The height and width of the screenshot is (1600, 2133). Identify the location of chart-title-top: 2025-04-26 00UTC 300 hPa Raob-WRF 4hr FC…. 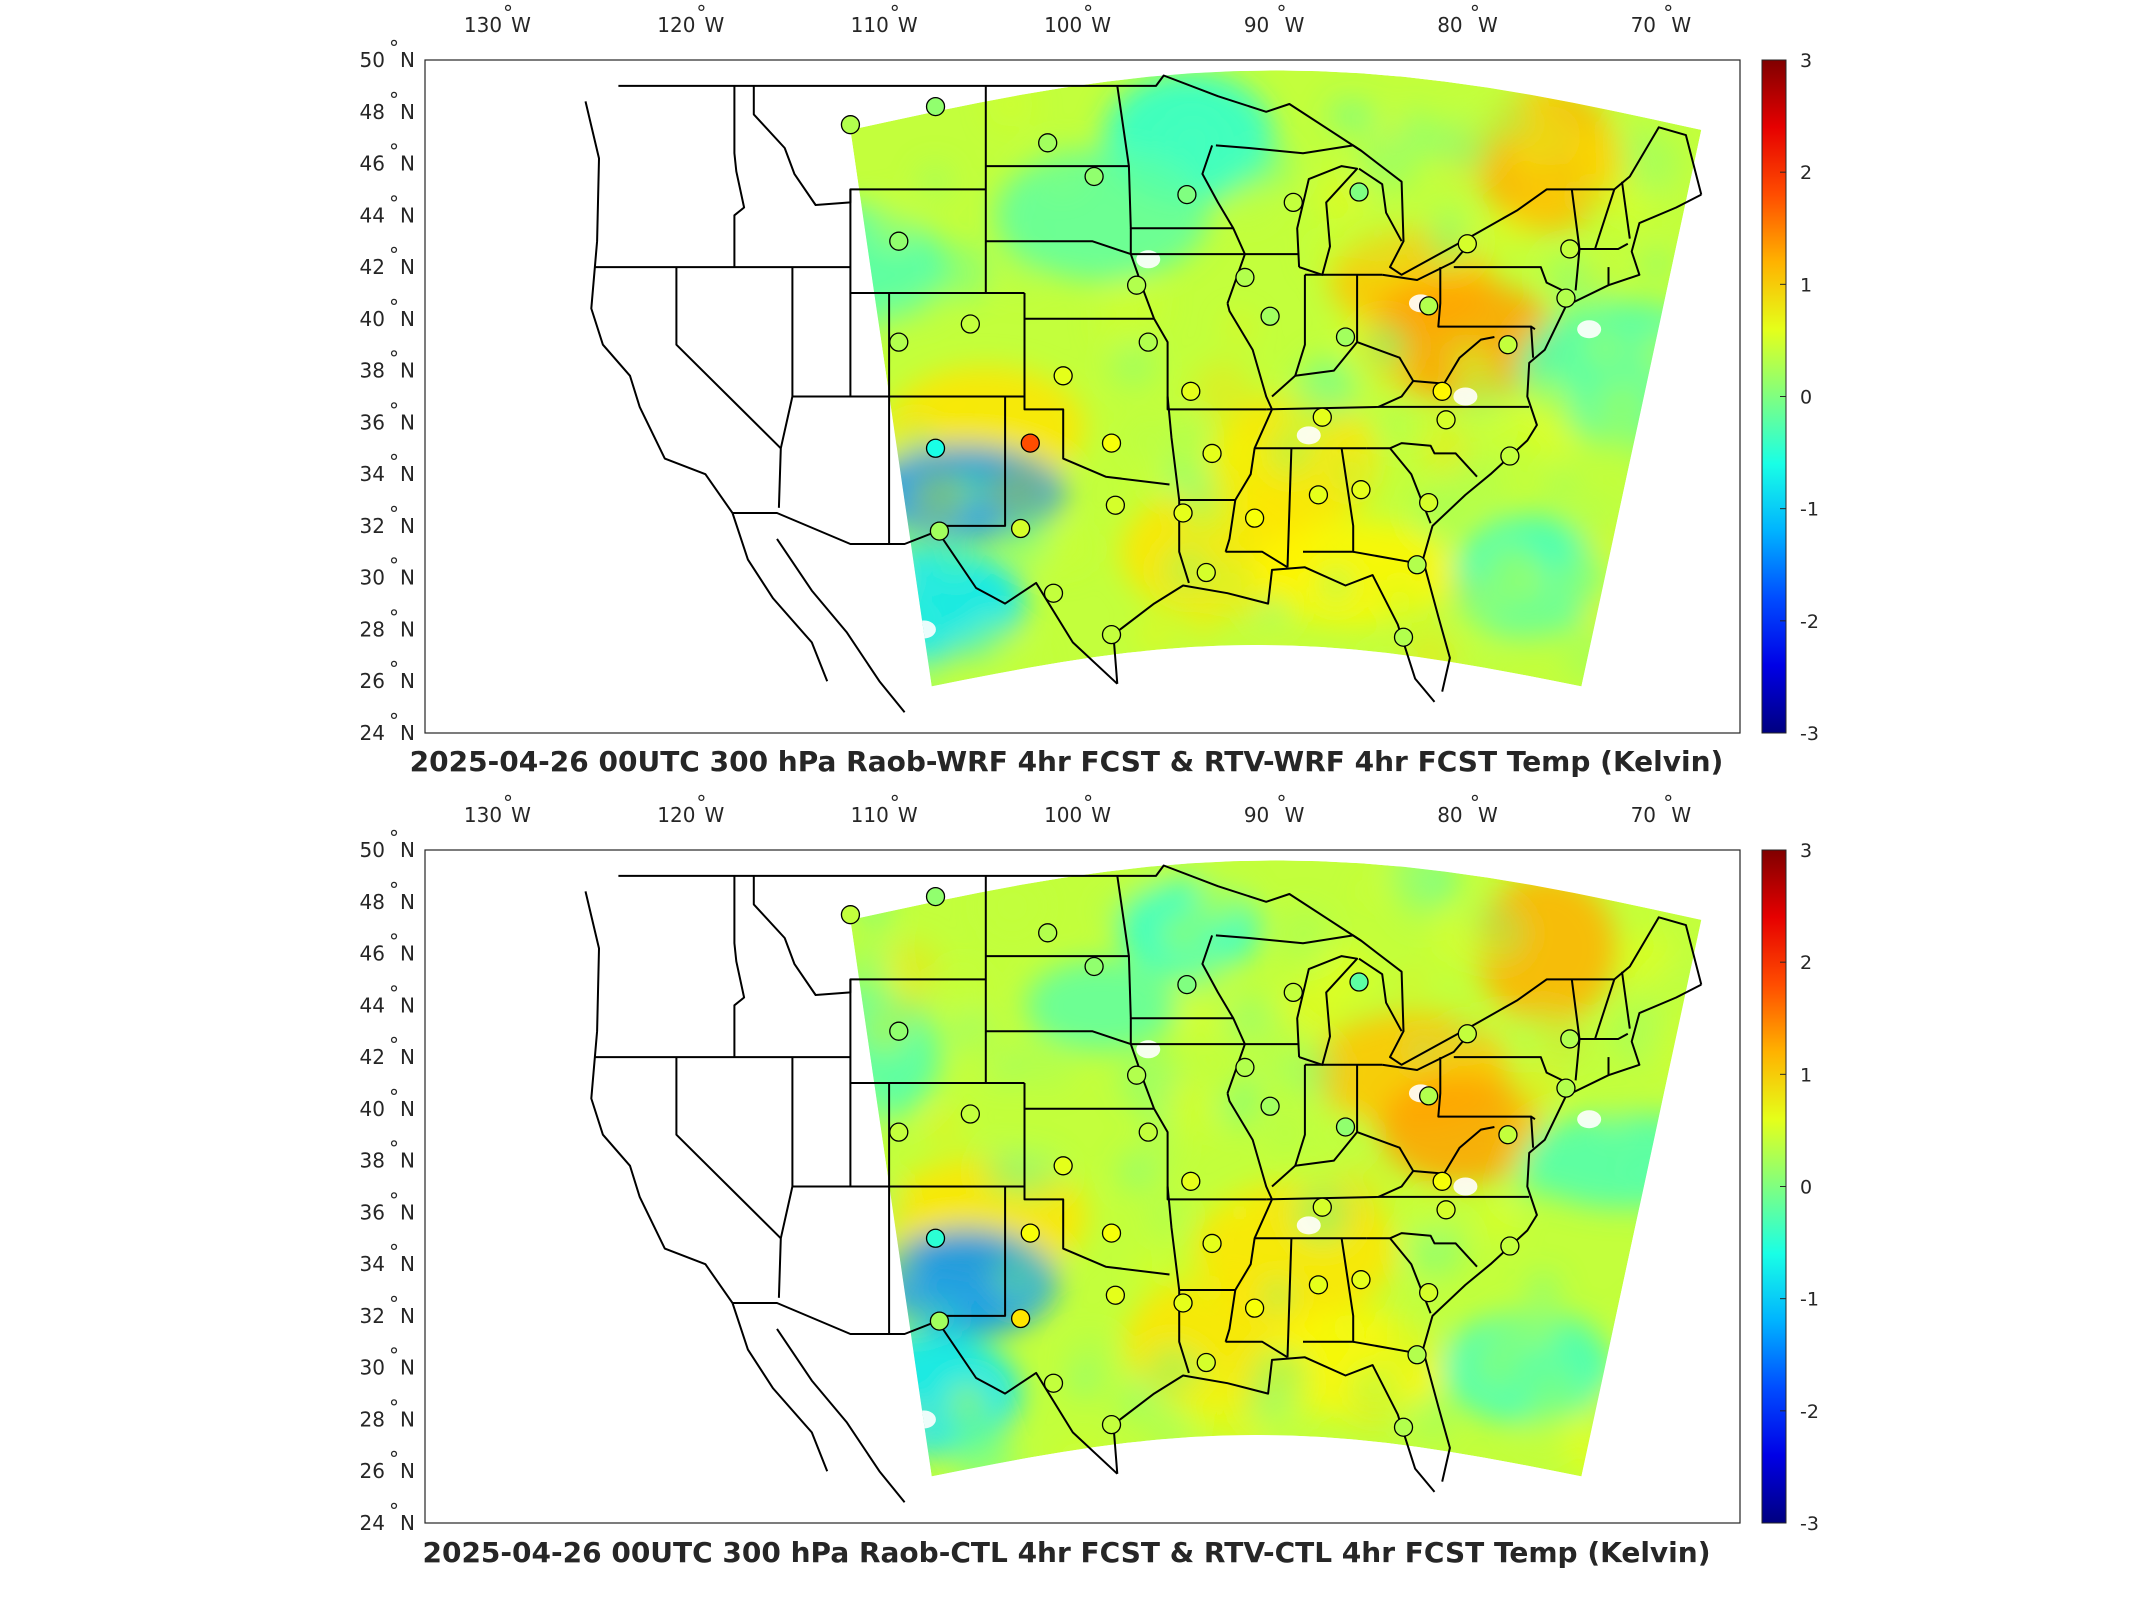
(1066, 761).